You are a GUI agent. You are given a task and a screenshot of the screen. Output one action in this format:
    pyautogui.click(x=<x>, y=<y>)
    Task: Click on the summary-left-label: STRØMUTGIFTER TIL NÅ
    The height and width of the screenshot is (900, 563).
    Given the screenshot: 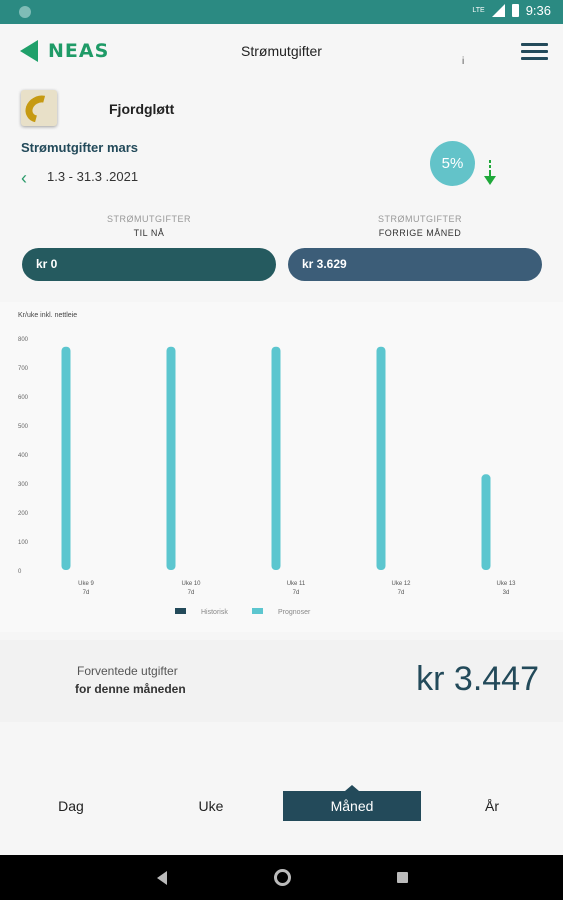 What is the action you would take?
    pyautogui.click(x=149, y=226)
    